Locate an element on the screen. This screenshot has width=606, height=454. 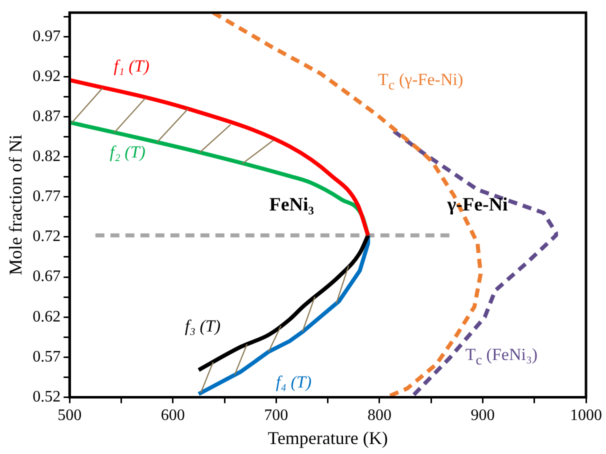
y-tick-label: 0.87 is located at coordinates (46, 116).